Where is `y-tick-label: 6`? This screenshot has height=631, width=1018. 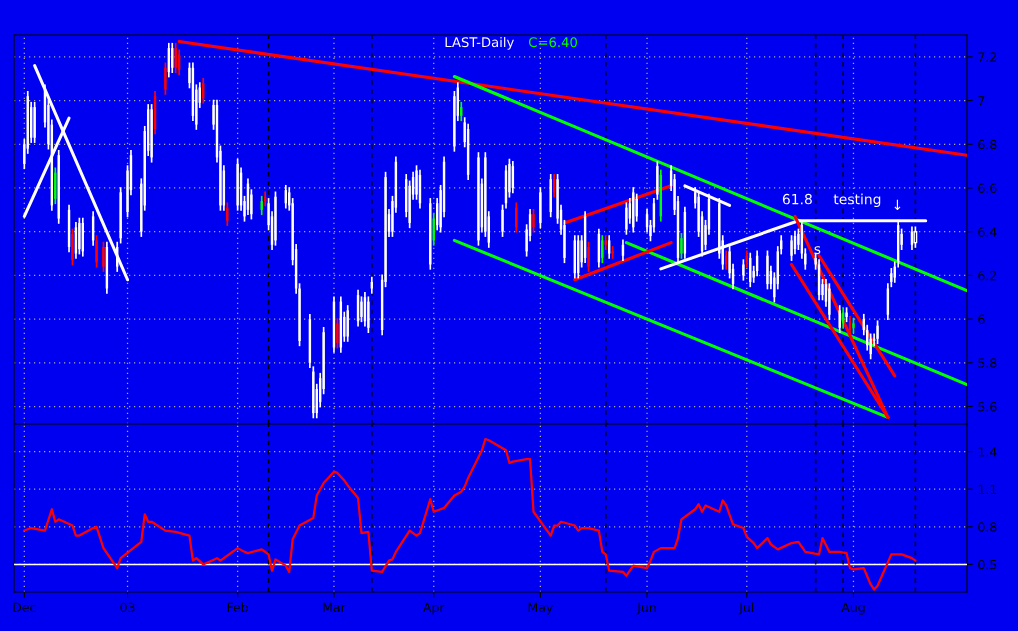
y-tick-label: 6 is located at coordinates (981, 319).